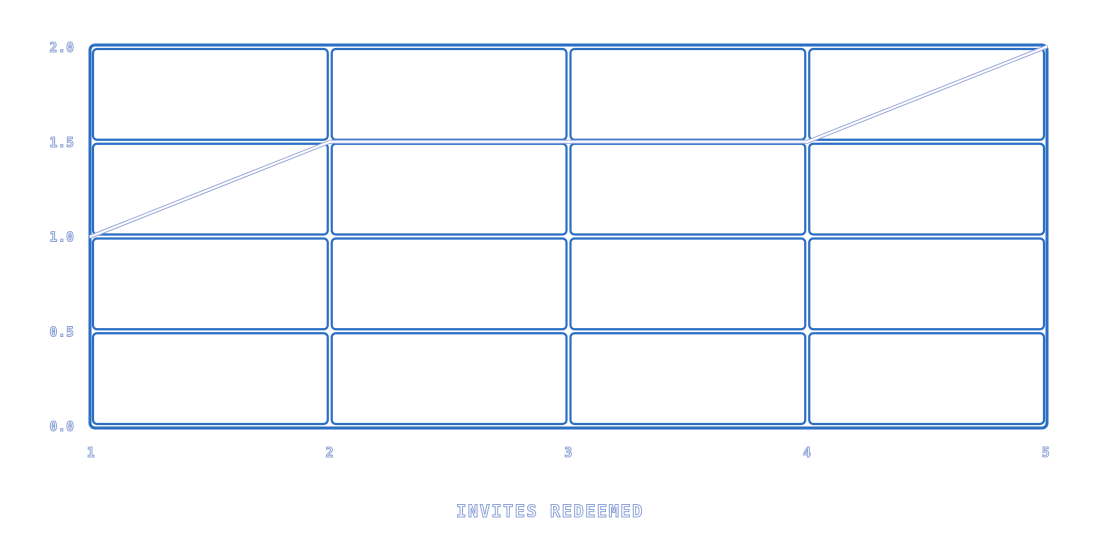 The image size is (1104, 544). I want to click on y-tick-label: 1.0, so click(62, 238).